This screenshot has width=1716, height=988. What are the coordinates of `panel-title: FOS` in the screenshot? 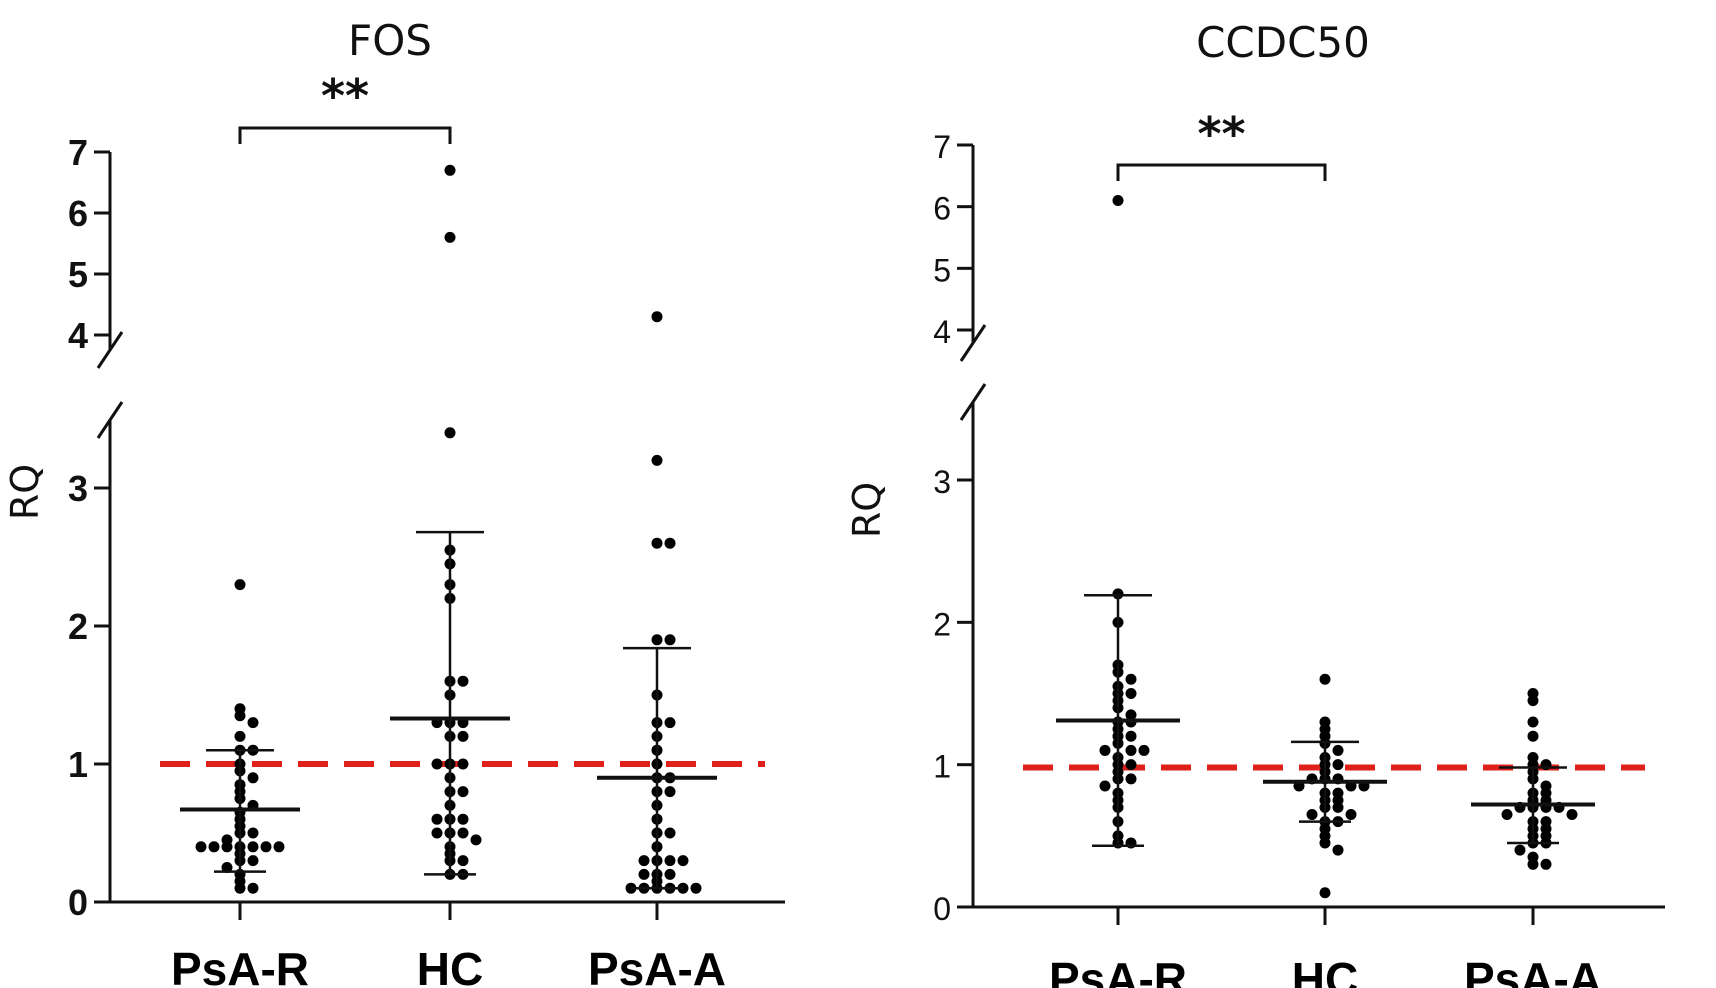 It's located at (390, 40).